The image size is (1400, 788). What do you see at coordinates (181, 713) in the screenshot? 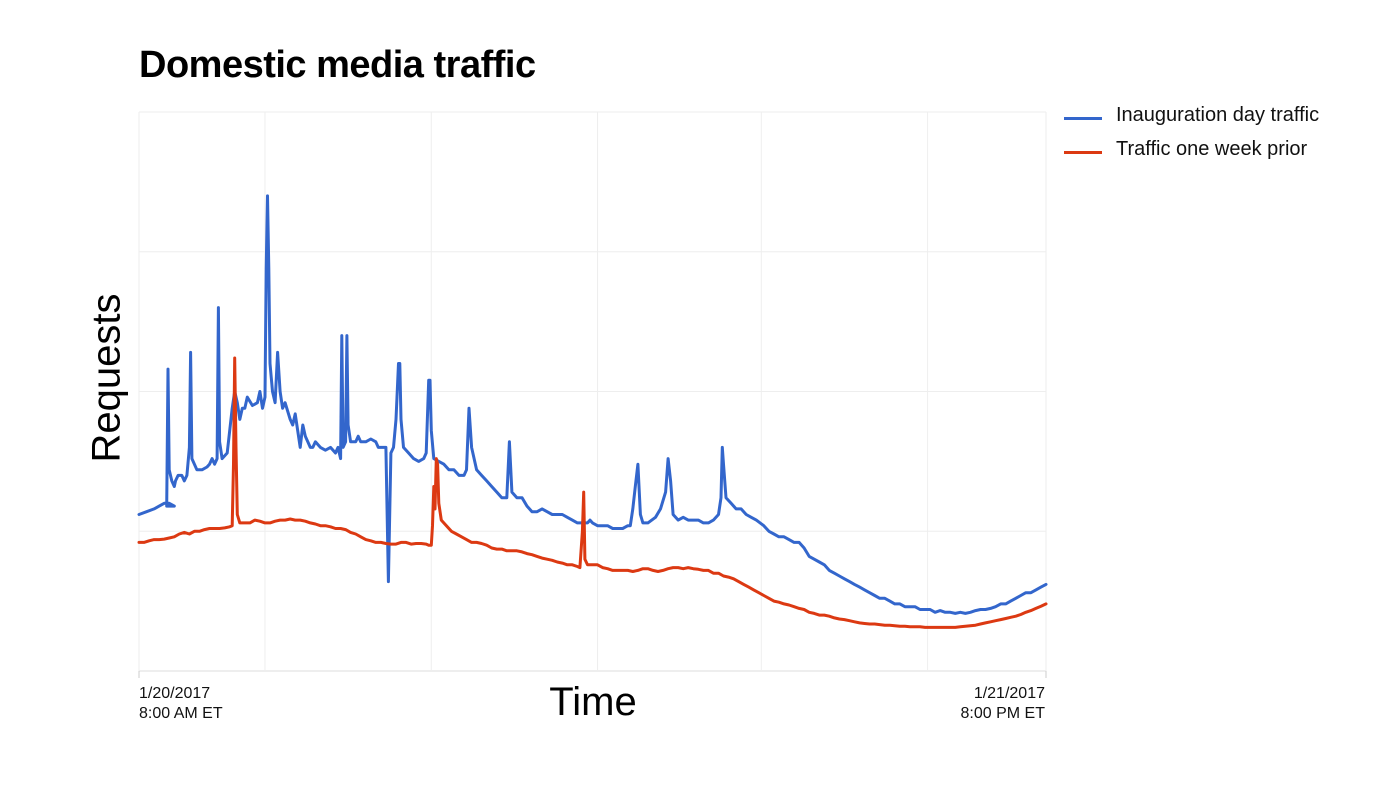
I see `x-tick-start-time: 8:00 AM ET` at bounding box center [181, 713].